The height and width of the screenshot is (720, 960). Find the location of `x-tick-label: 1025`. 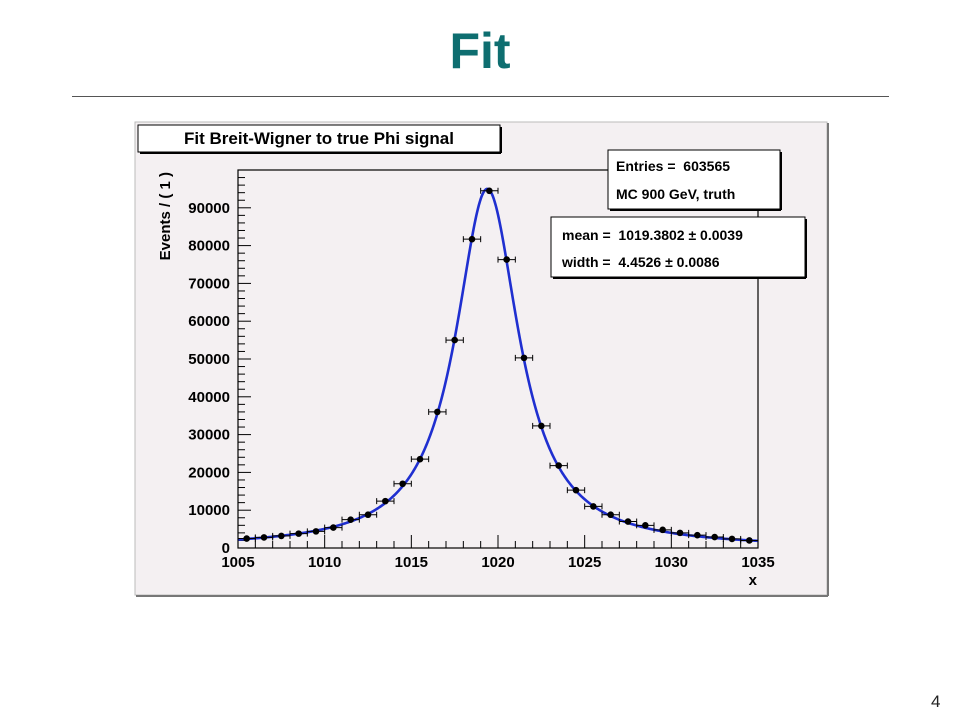

x-tick-label: 1025 is located at coordinates (584, 562).